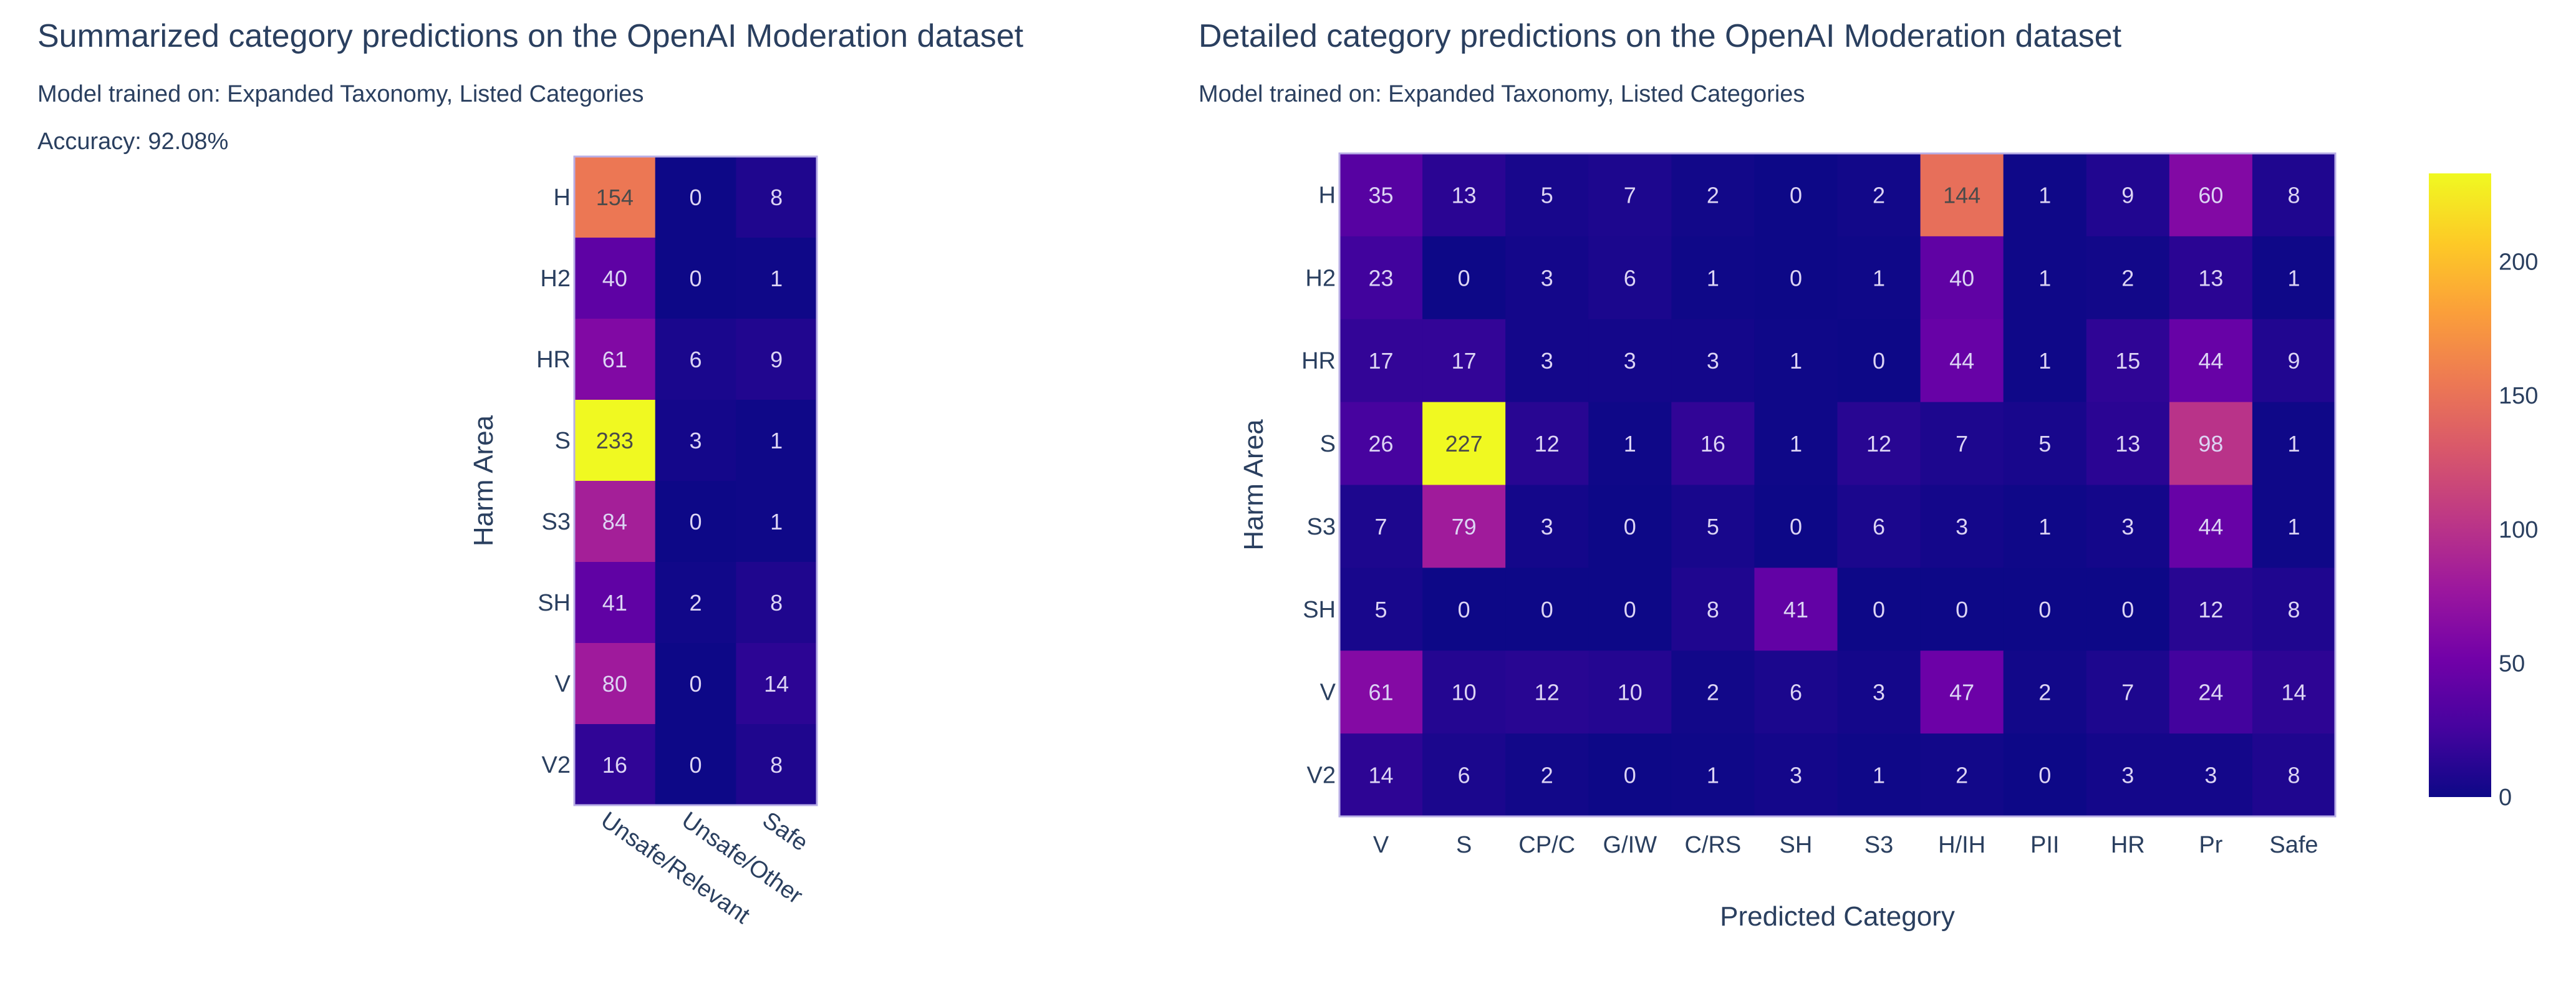 The image size is (2576, 996). What do you see at coordinates (1321, 527) in the screenshot?
I see `y-tick-label: S3` at bounding box center [1321, 527].